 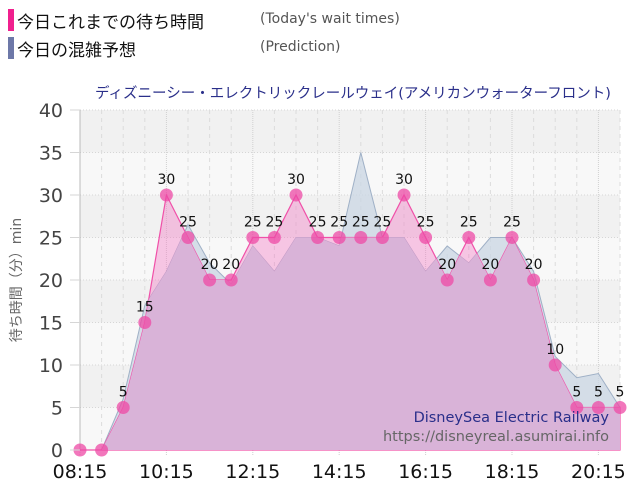 I want to click on y-tick-label: 35, so click(x=51, y=154).